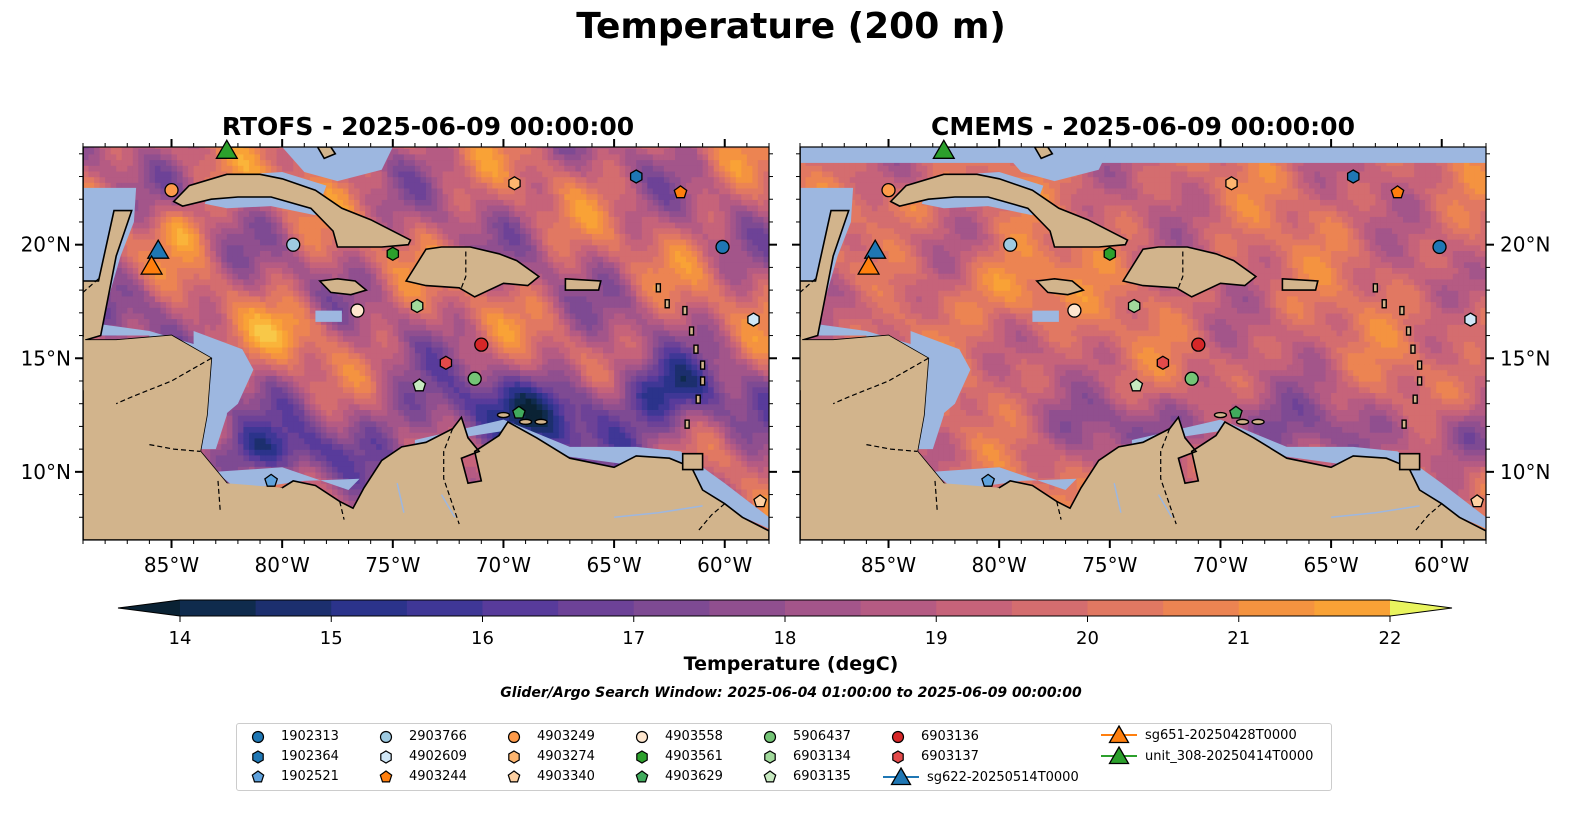 Image resolution: width=1582 pixels, height=827 pixels. I want to click on colorbar-tick-label: 14, so click(180, 638).